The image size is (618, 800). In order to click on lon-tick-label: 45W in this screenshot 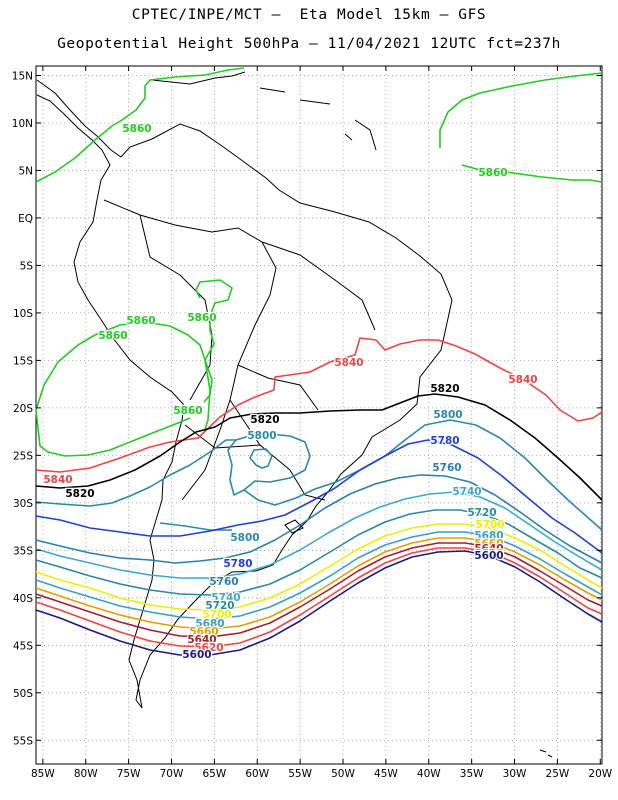, I will do `click(386, 774)`.